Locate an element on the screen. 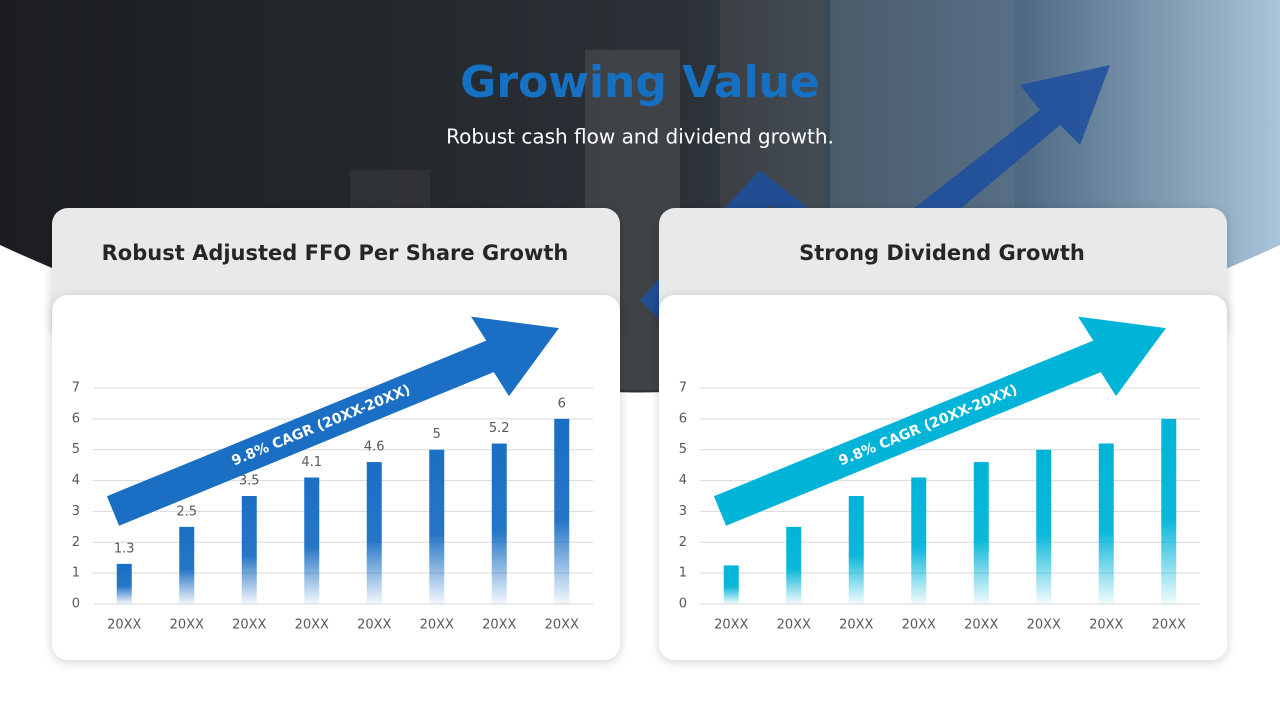 The width and height of the screenshot is (1280, 720). chart-title: Strong Dividend Growth is located at coordinates (942, 253).